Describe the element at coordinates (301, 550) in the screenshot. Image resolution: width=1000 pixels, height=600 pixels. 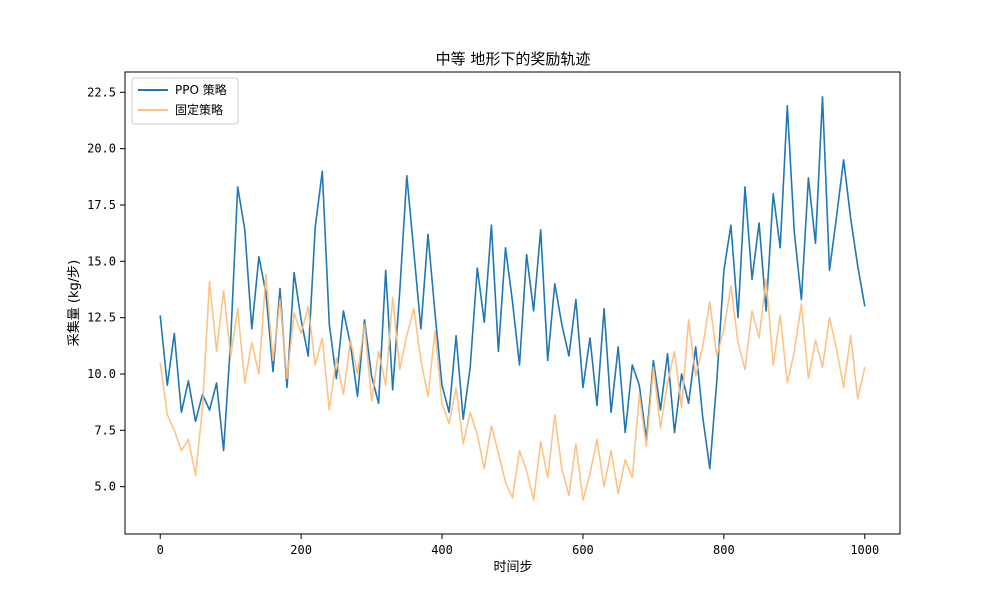
I see `x-tick-label: 200` at that location.